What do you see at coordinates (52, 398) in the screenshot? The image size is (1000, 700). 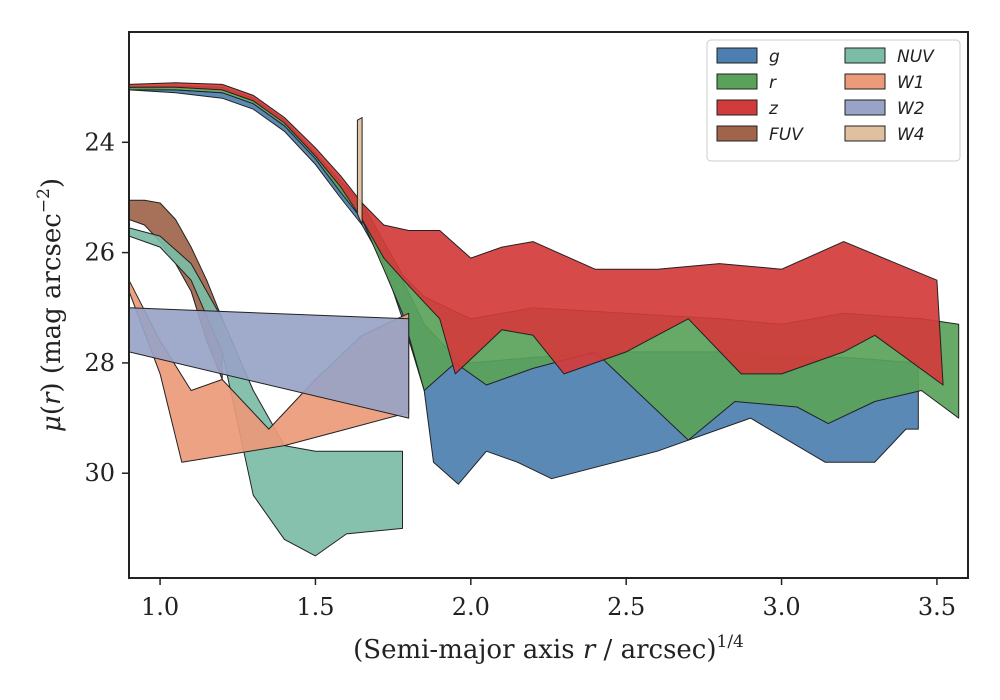 I see `y-axis-title-var: r` at bounding box center [52, 398].